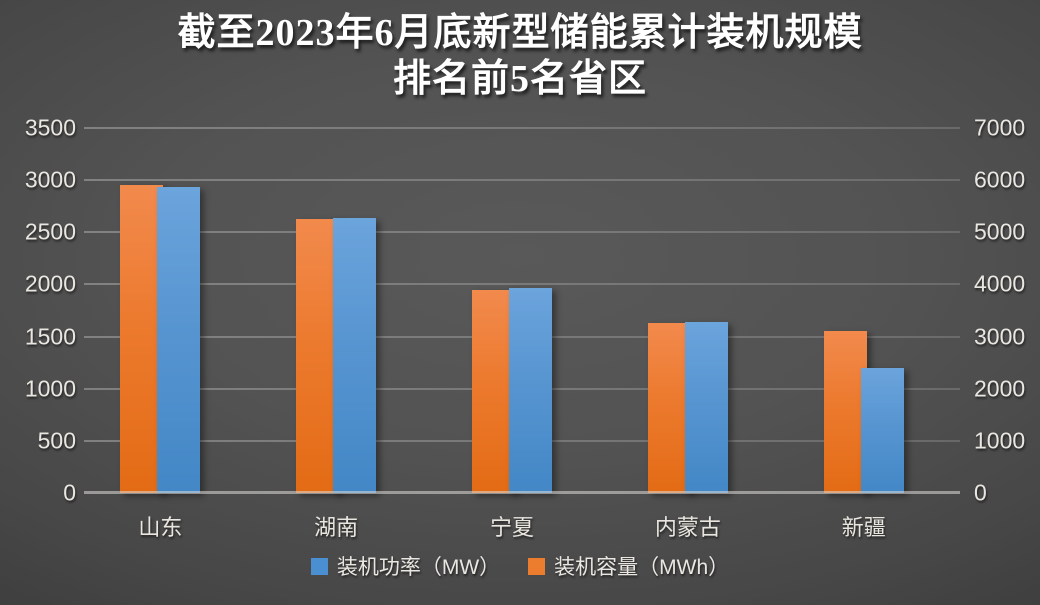 The image size is (1040, 605). I want to click on tick-label: 5000, so click(1000, 231).